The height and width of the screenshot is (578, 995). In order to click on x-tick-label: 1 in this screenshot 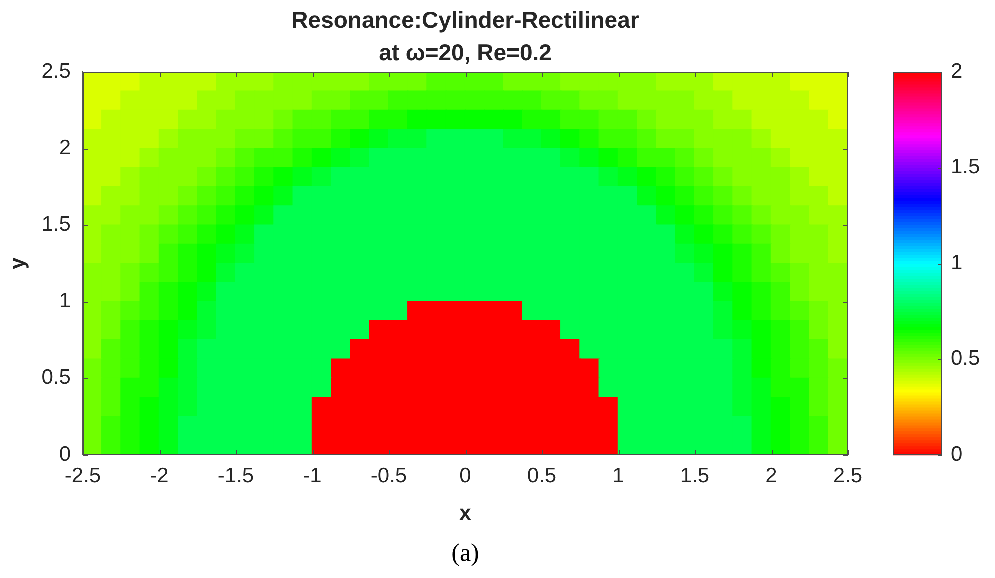, I will do `click(618, 476)`.